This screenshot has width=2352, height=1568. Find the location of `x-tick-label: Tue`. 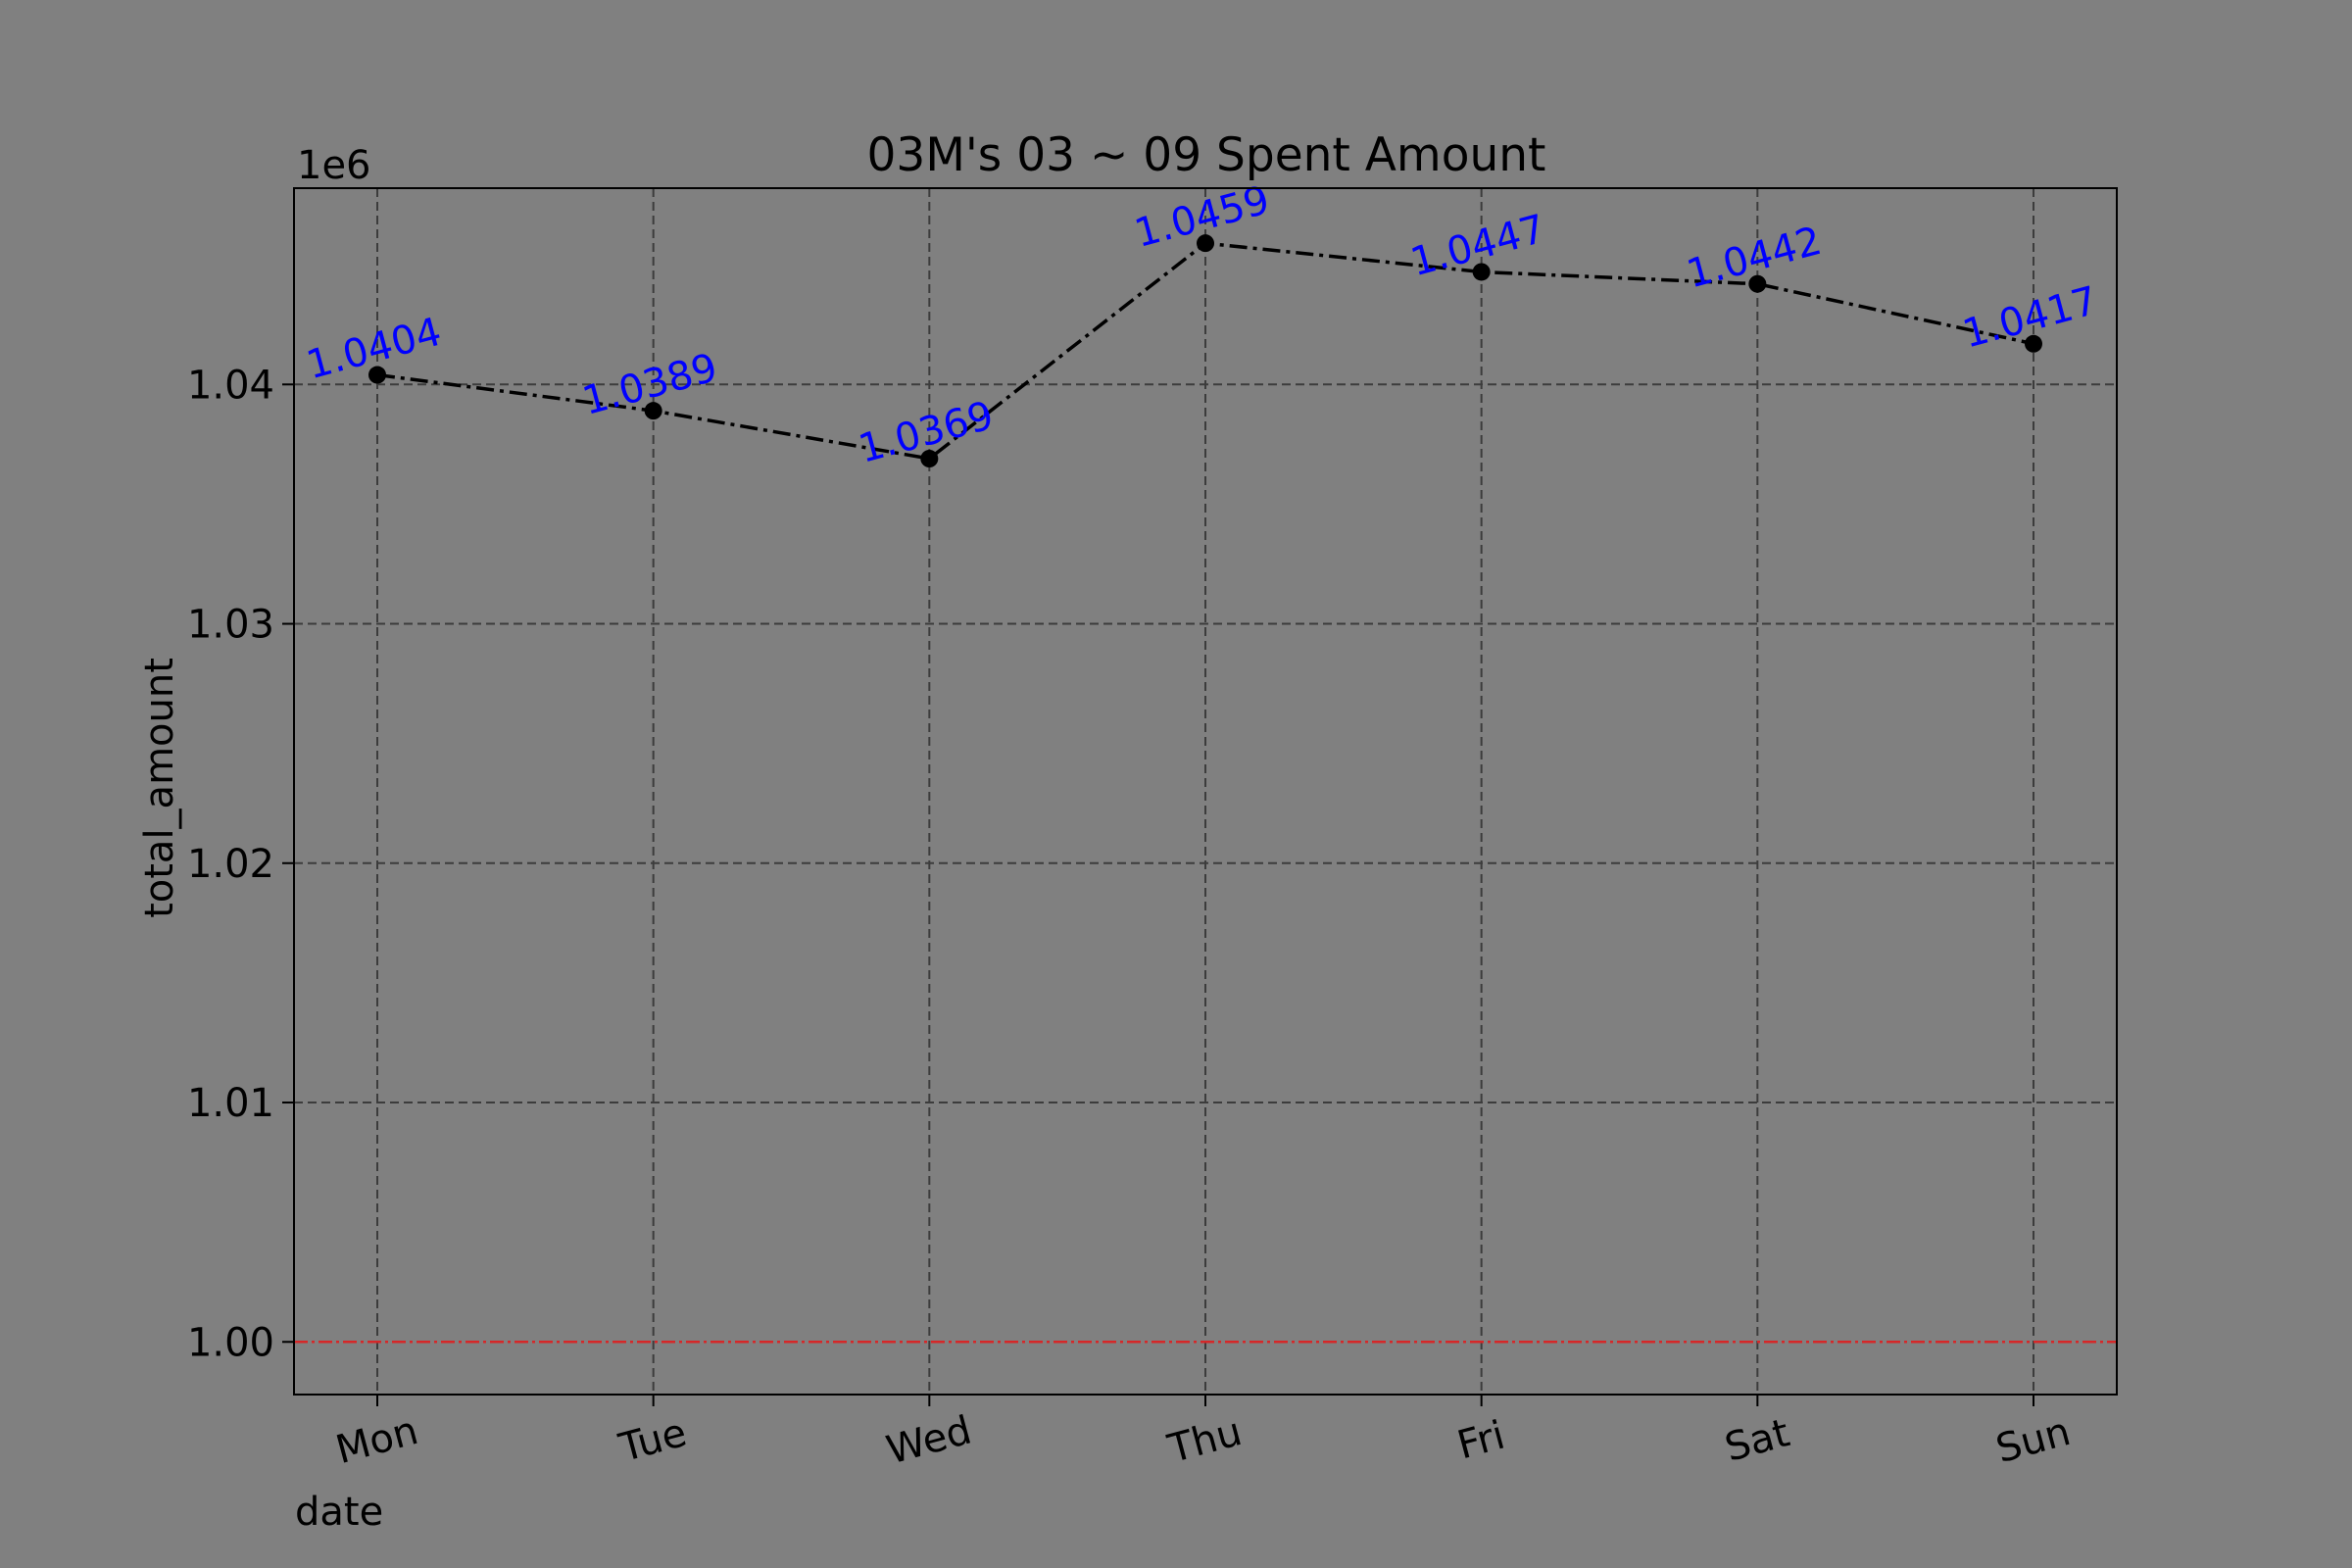

x-tick-label: Tue is located at coordinates (652, 1440).